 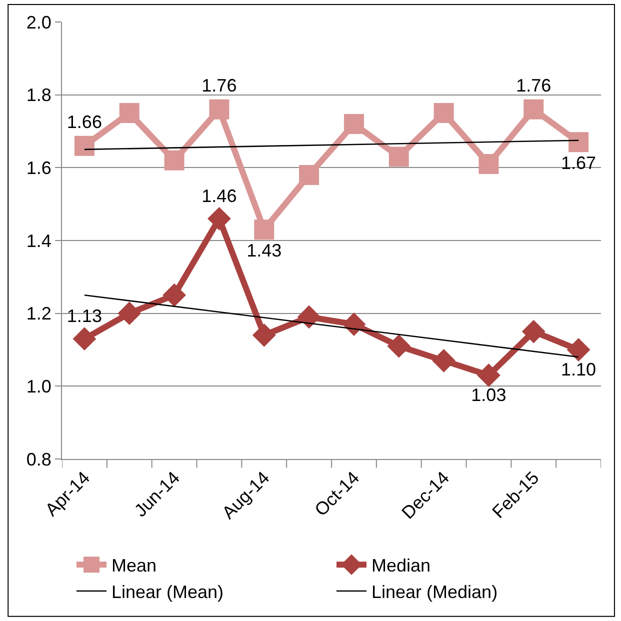 I want to click on legend-label: Mean, so click(x=134, y=566).